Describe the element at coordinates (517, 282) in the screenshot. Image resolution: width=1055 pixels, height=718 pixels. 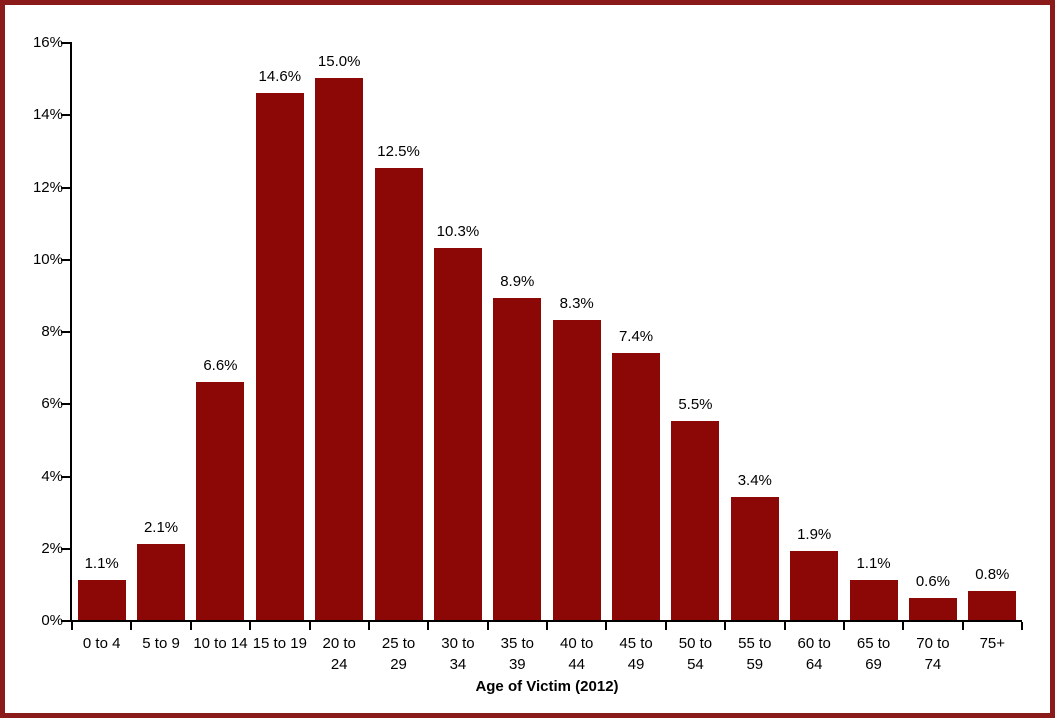
I see `bar-value-label: 8.9%` at that location.